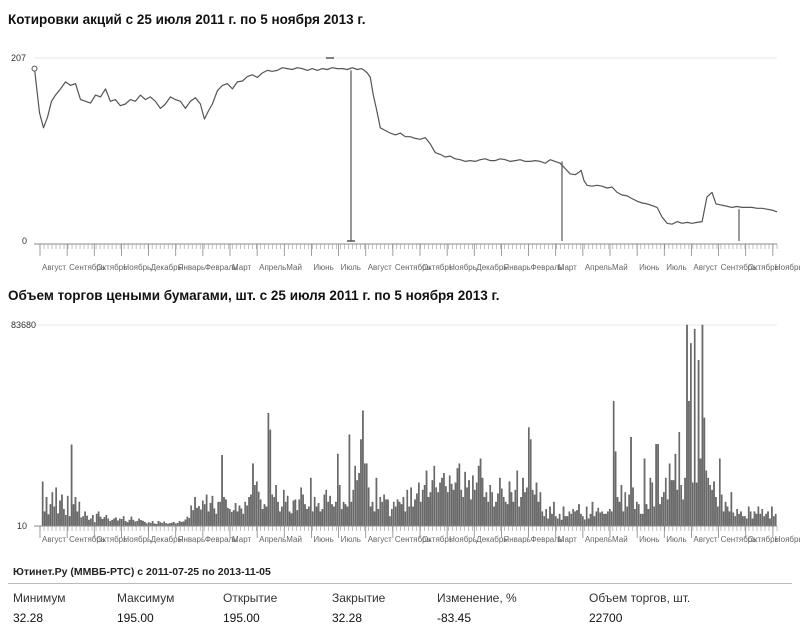 The width and height of the screenshot is (800, 641). Describe the element at coordinates (241, 618) in the screenshot. I see `stat-value: 195.00` at that location.